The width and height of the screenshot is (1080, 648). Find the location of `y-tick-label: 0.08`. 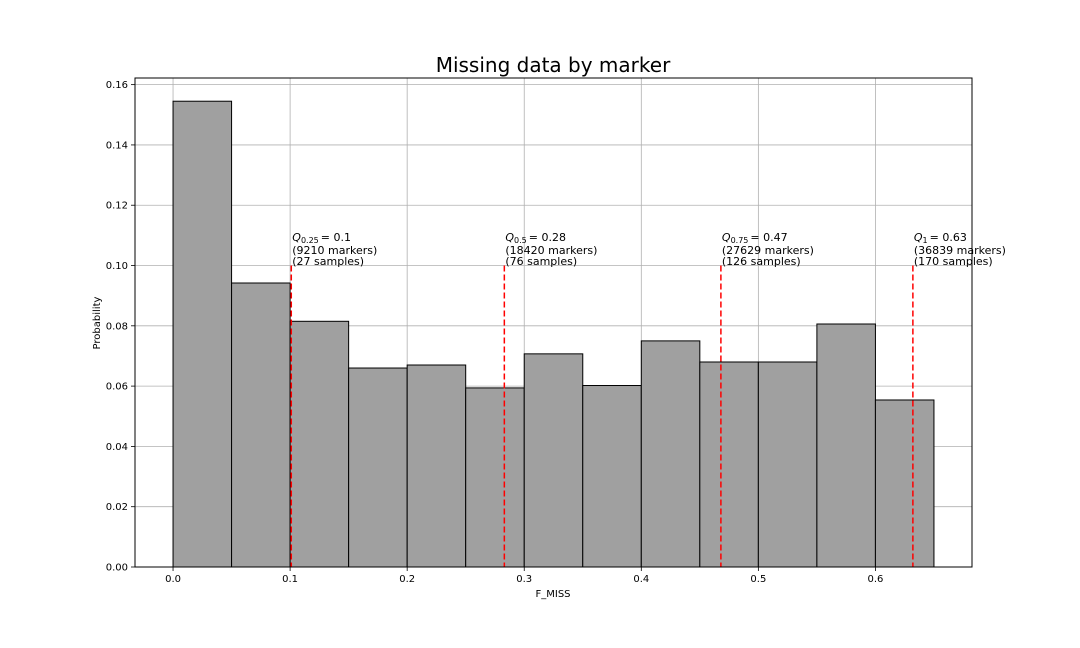

y-tick-label: 0.08 is located at coordinates (117, 326).